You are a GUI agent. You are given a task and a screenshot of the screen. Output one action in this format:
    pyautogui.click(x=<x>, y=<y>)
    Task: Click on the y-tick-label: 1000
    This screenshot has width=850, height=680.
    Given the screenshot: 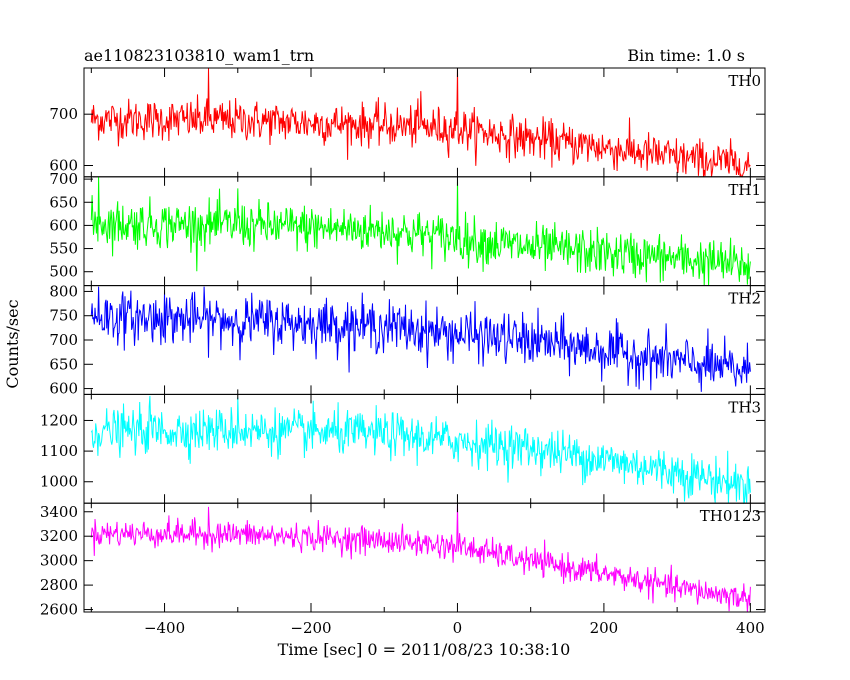 What is the action you would take?
    pyautogui.click(x=59, y=482)
    